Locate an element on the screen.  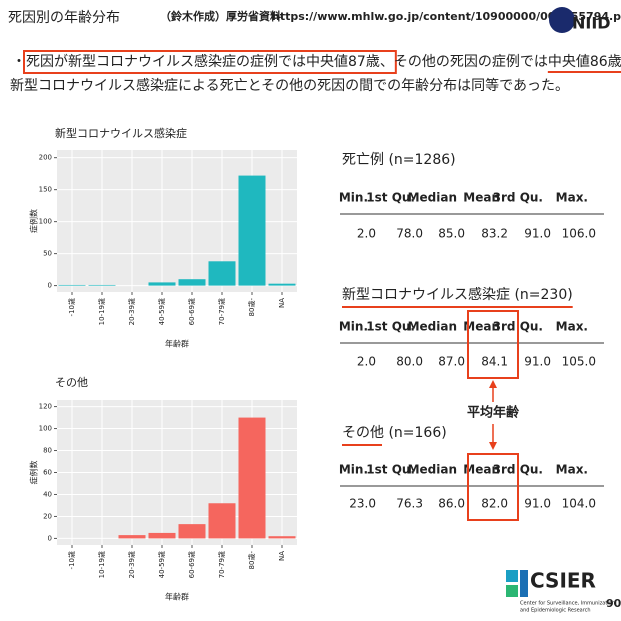
y-tick-label: 50 is located at coordinates (47, 254).